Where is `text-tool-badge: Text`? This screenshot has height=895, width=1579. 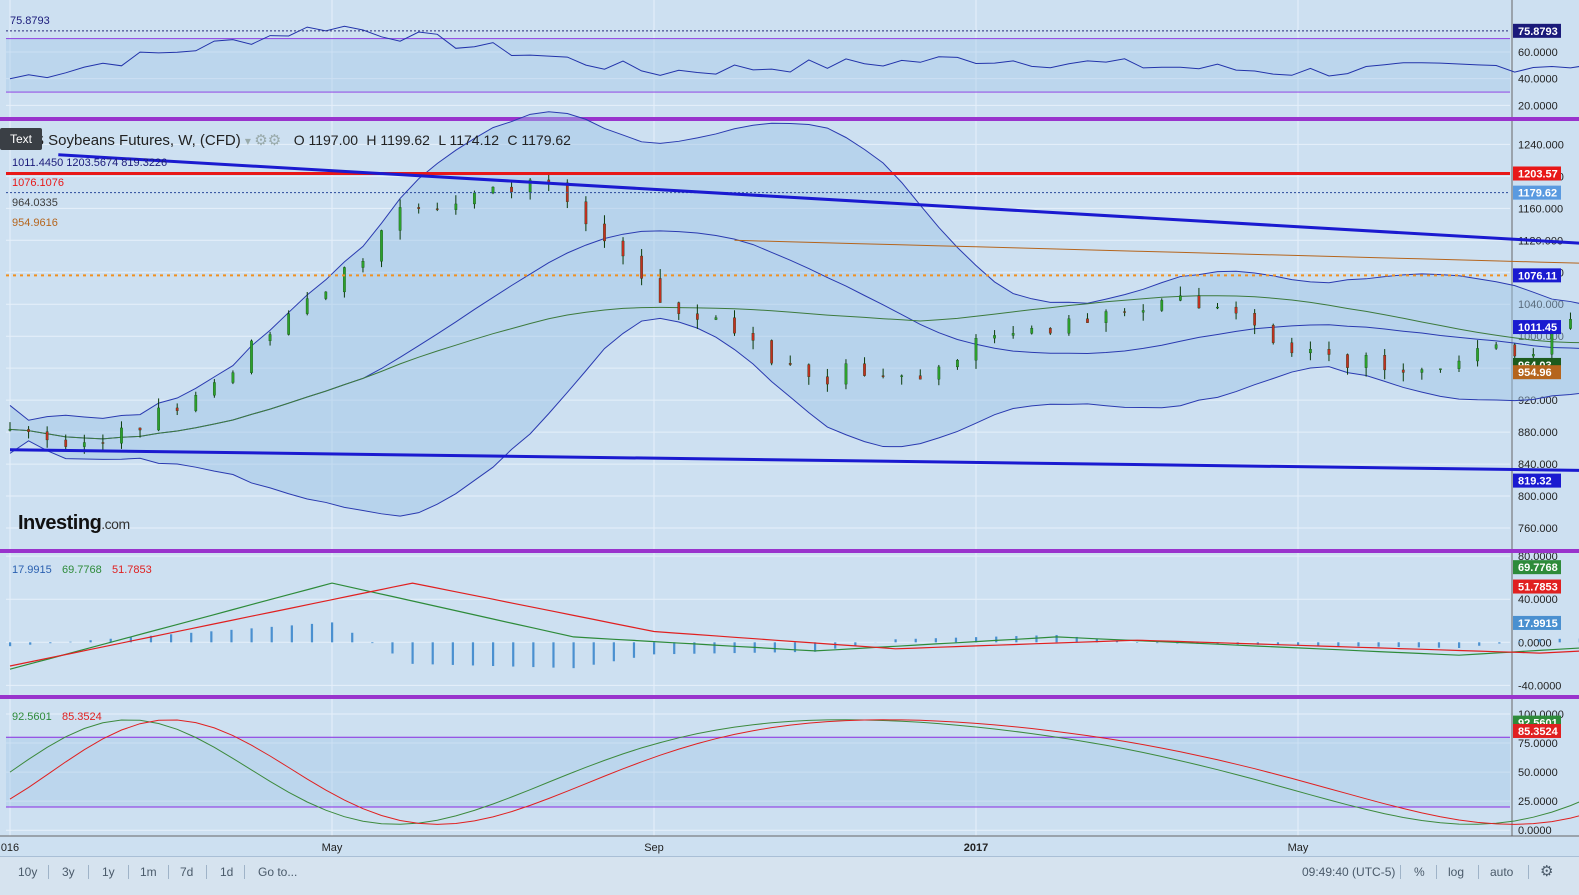 text-tool-badge: Text is located at coordinates (21, 139).